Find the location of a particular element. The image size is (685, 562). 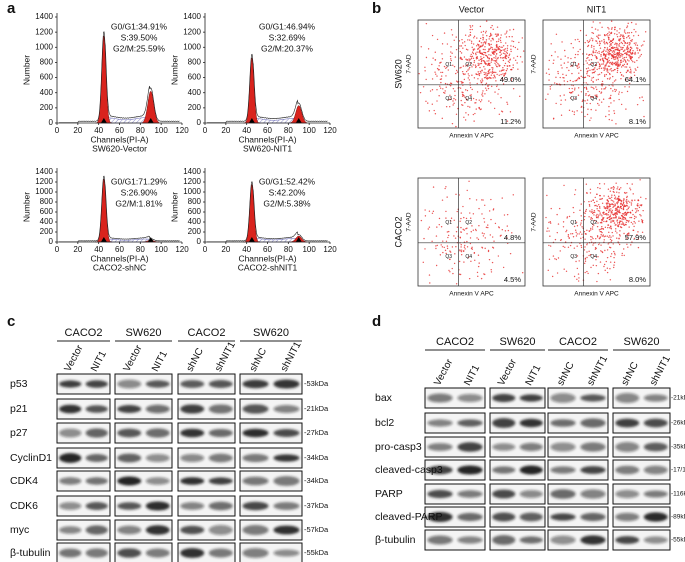

s-phase-area is located at coordinates (127, 120).